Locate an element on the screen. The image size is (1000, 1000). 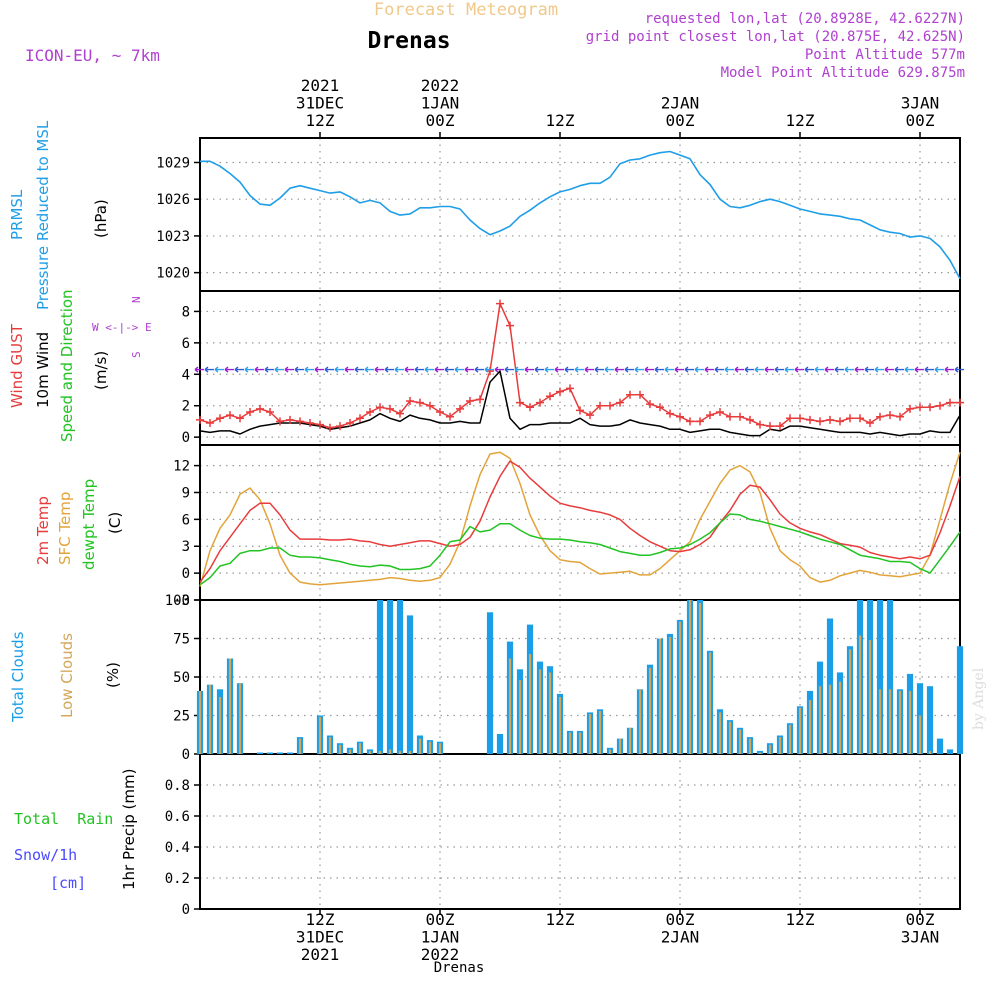
time-label-bottom: 2022 is located at coordinates (440, 954).